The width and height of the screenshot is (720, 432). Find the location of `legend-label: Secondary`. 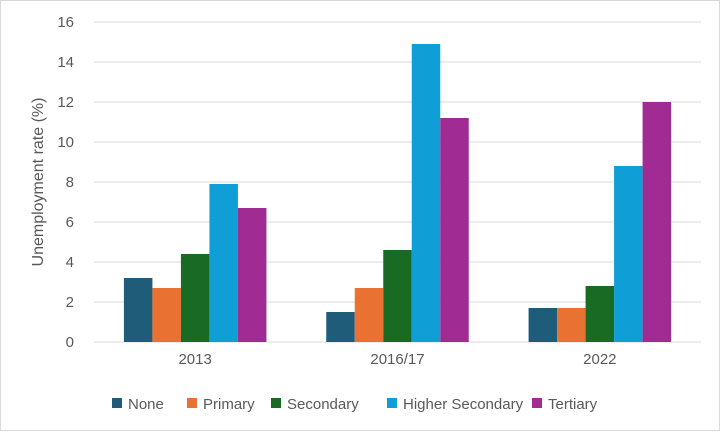

legend-label: Secondary is located at coordinates (323, 404).